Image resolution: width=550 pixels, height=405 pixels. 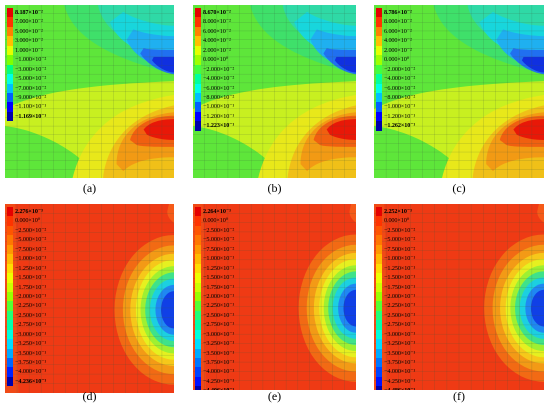 I want to click on legend-label: −3.000×10⁻², so click(x=31, y=69).